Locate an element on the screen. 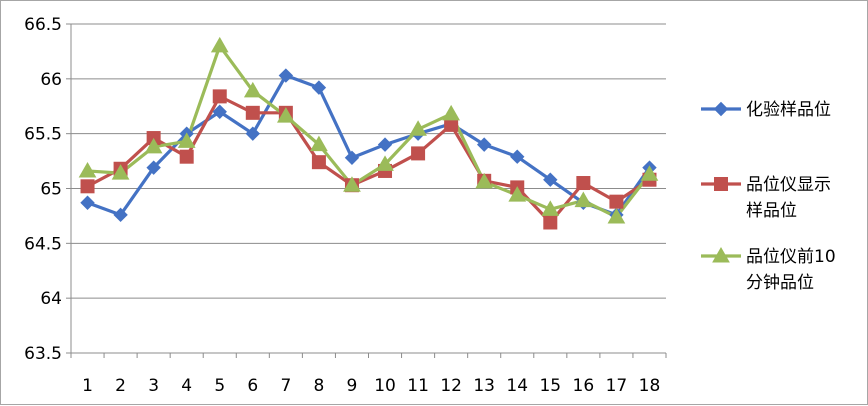 Image resolution: width=868 pixels, height=406 pixels. x-axis-ticks: 1 2 3 4 5 6 7 8 9 10 11 12 13 14 15 16 17 18 is located at coordinates (368, 374).